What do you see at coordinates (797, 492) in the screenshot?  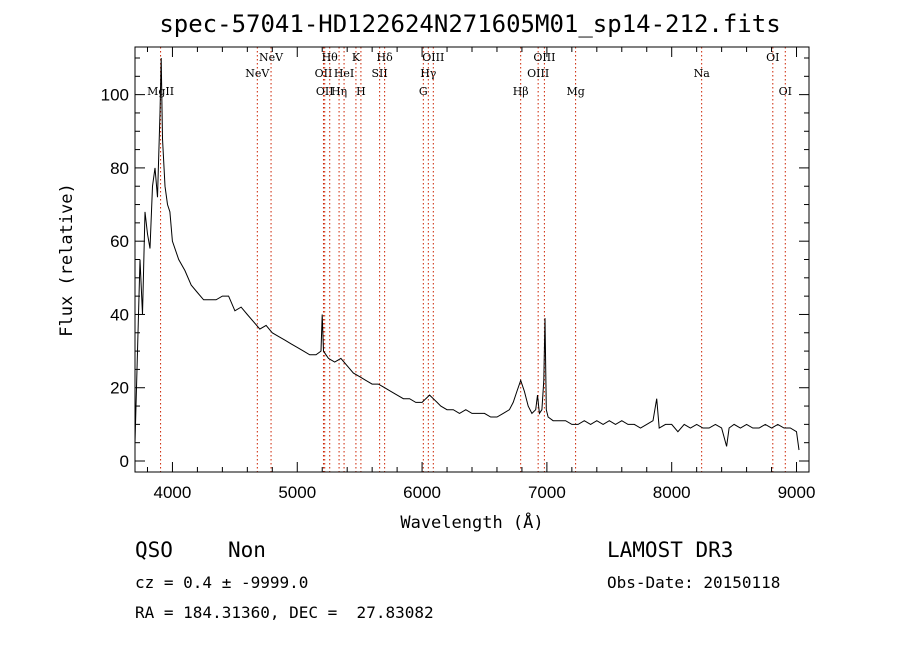 I see `x-tick-label: 9000` at bounding box center [797, 492].